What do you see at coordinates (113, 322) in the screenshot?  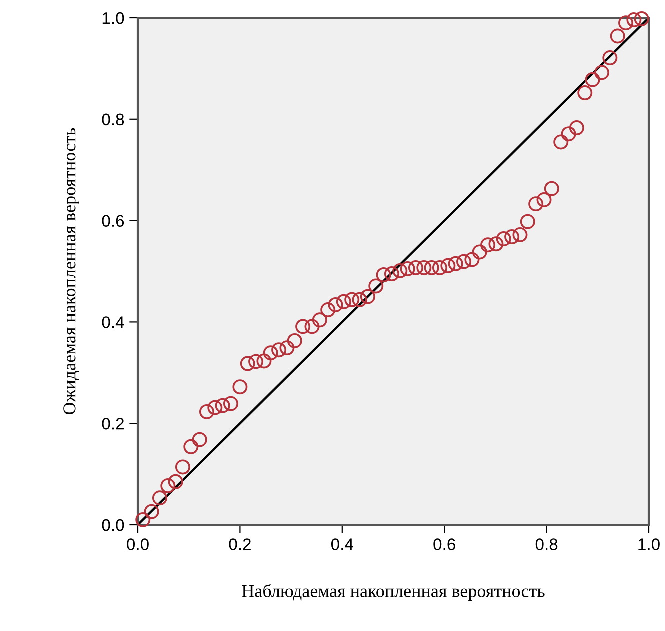 I see `y-tick-label: 0.4` at bounding box center [113, 322].